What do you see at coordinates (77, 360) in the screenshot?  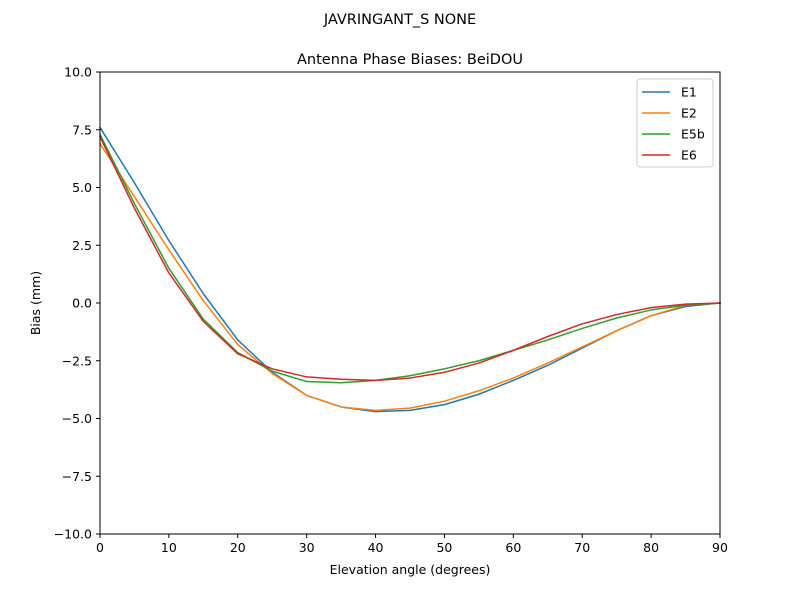 I see `y-tick-label: −2.5` at bounding box center [77, 360].